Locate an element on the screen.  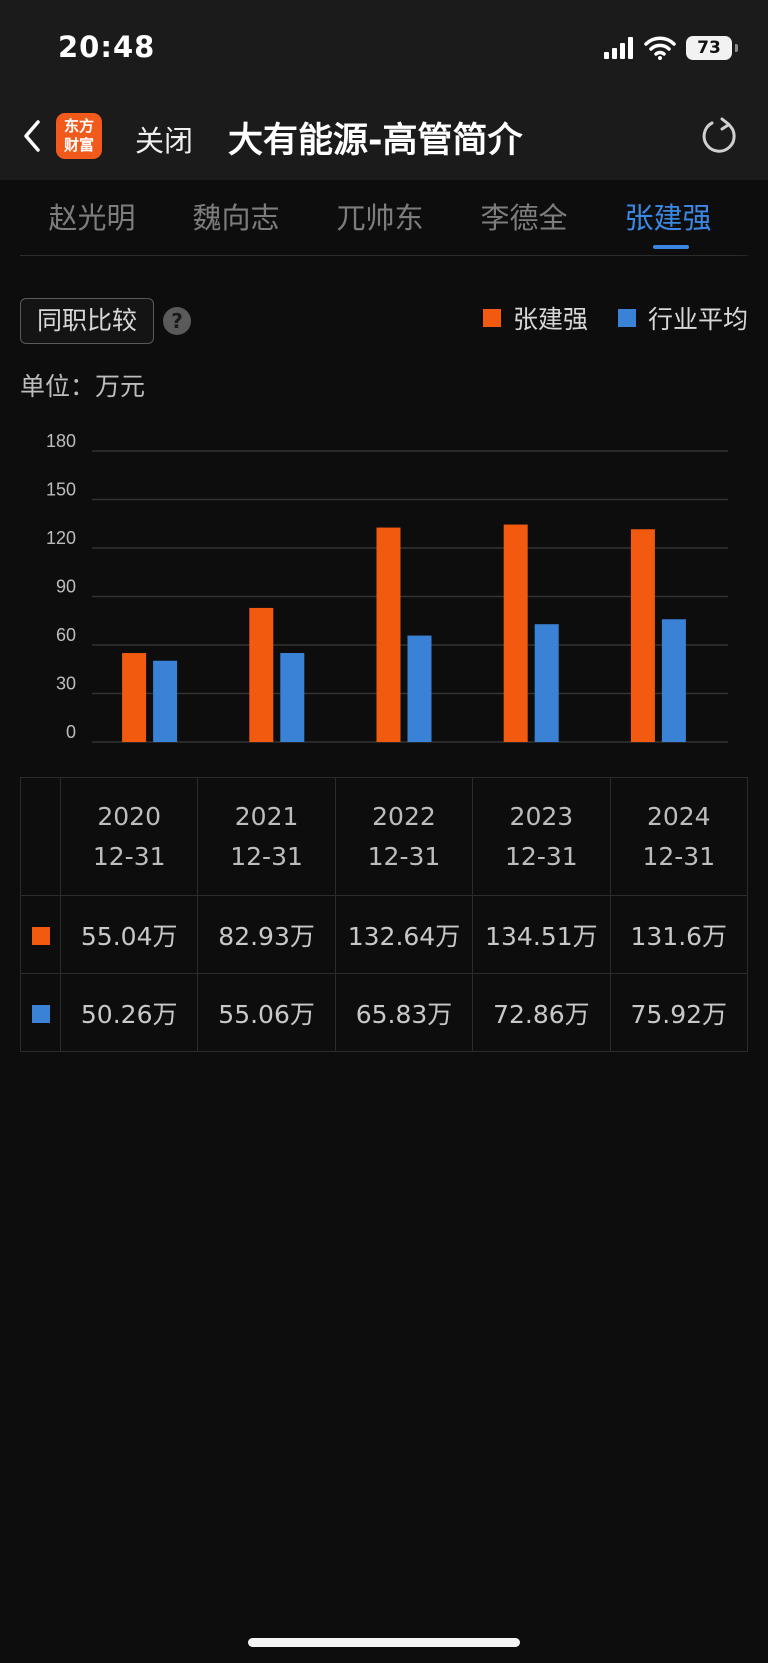
table-cell: 132.64万 is located at coordinates (404, 934).